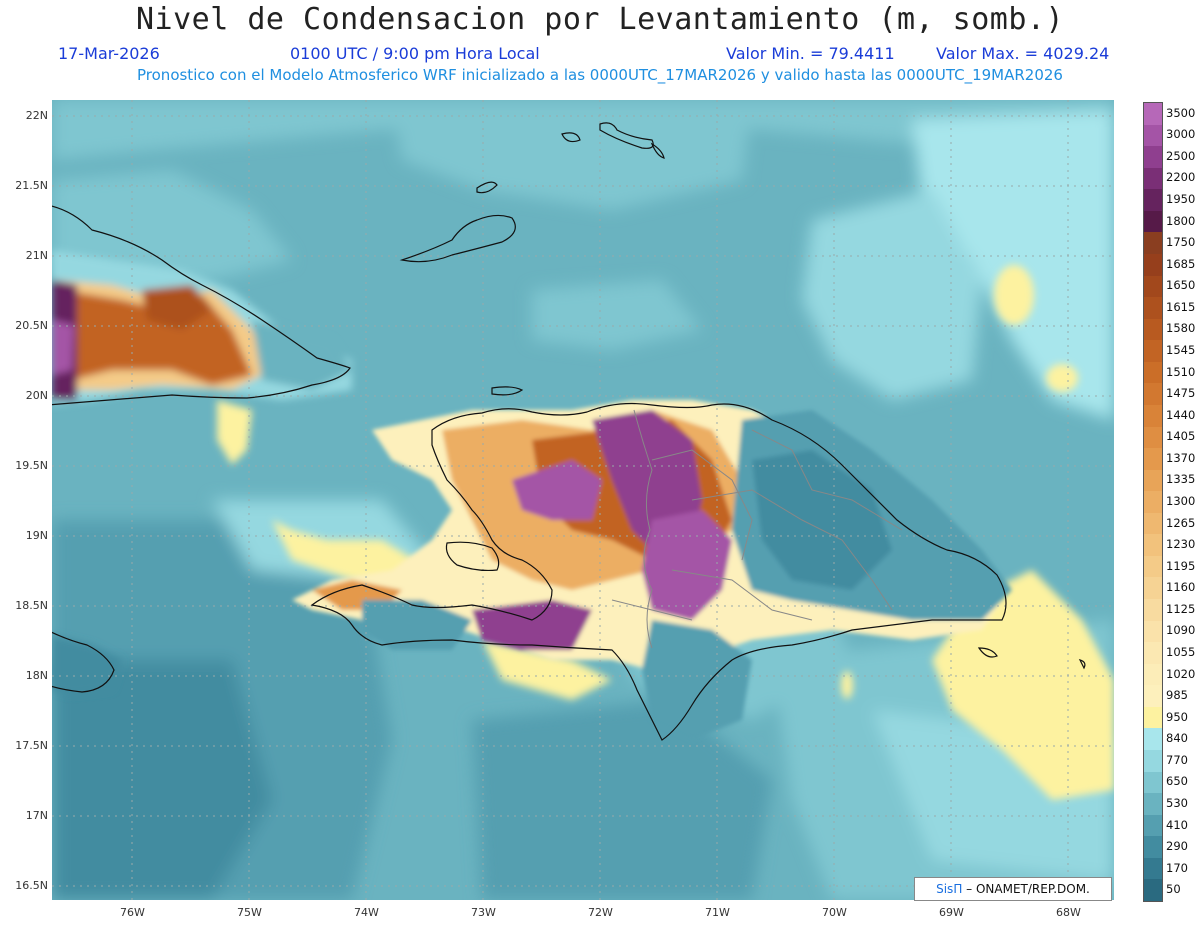 Image resolution: width=1200 pixels, height=927 pixels. I want to click on colorbar-label: 3500, so click(1181, 112).